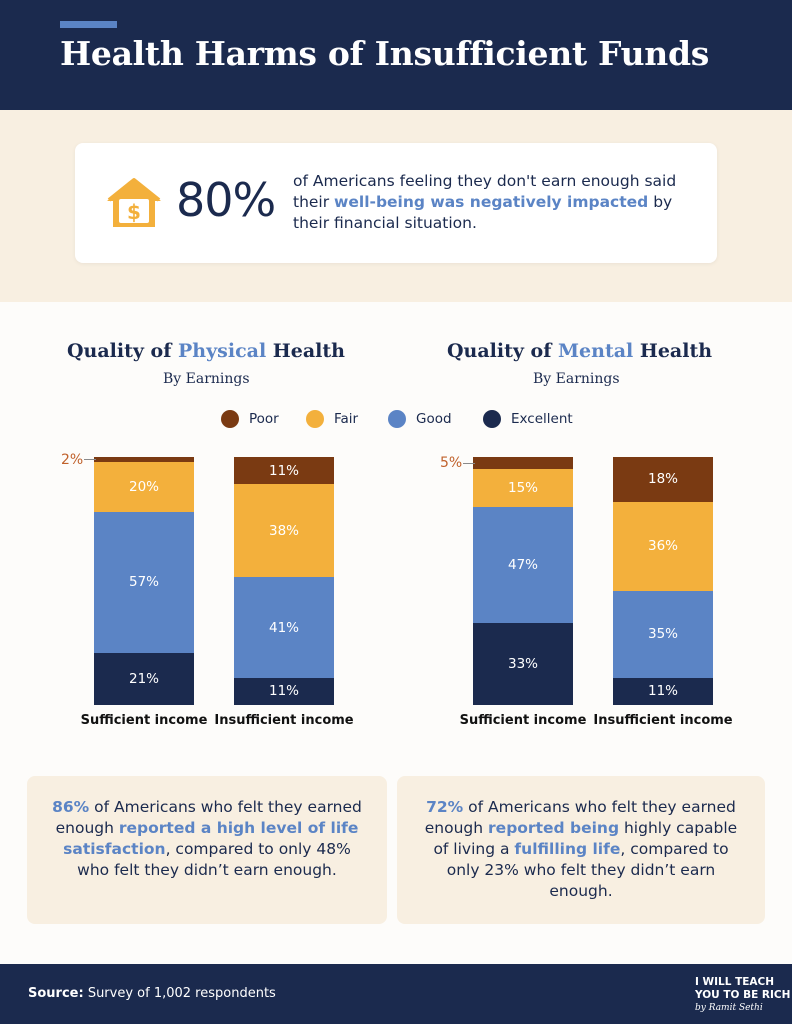 The image size is (792, 1024). I want to click on bar-segment-good: 47%, so click(523, 565).